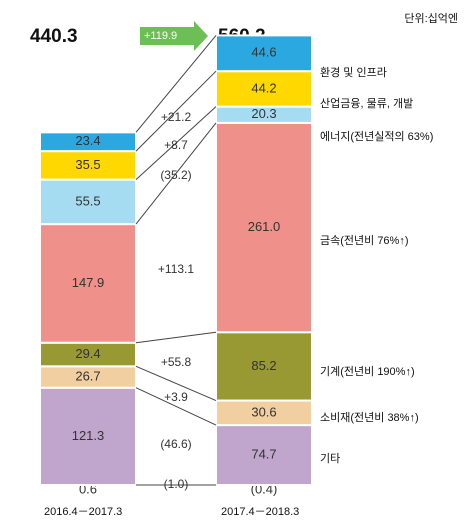  I want to click on segment-value-0-4: 147.9, so click(88, 282).